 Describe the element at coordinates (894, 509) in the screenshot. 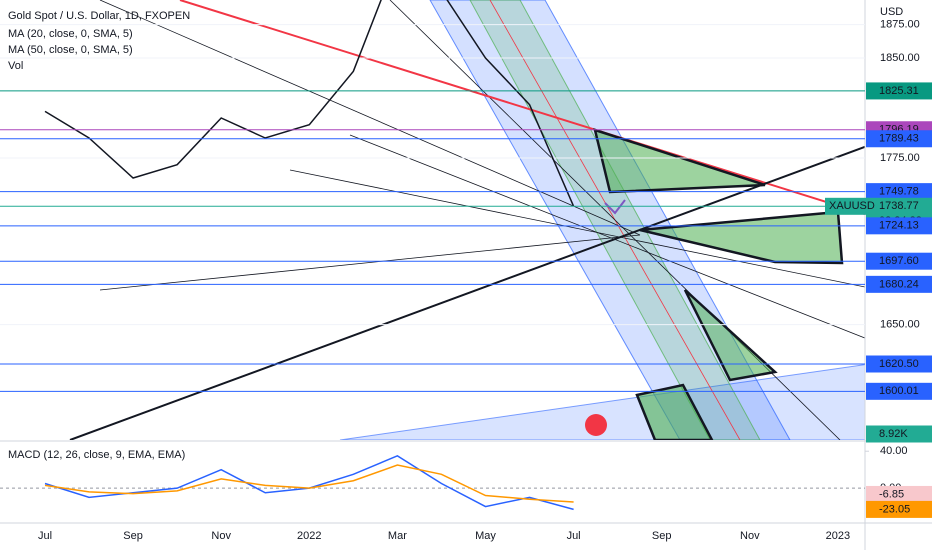

I see `price-badge-label: -23.05` at that location.